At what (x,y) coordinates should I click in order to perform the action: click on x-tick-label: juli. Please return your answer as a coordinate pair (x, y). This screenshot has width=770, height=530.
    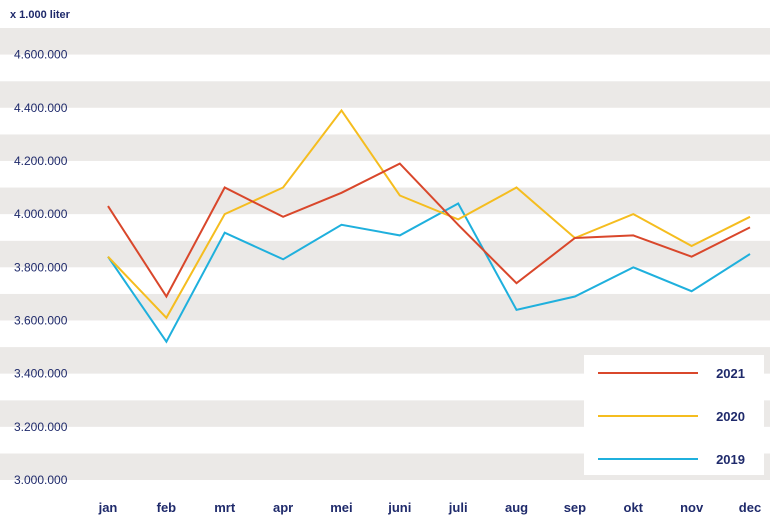
    Looking at the image, I should click on (458, 507).